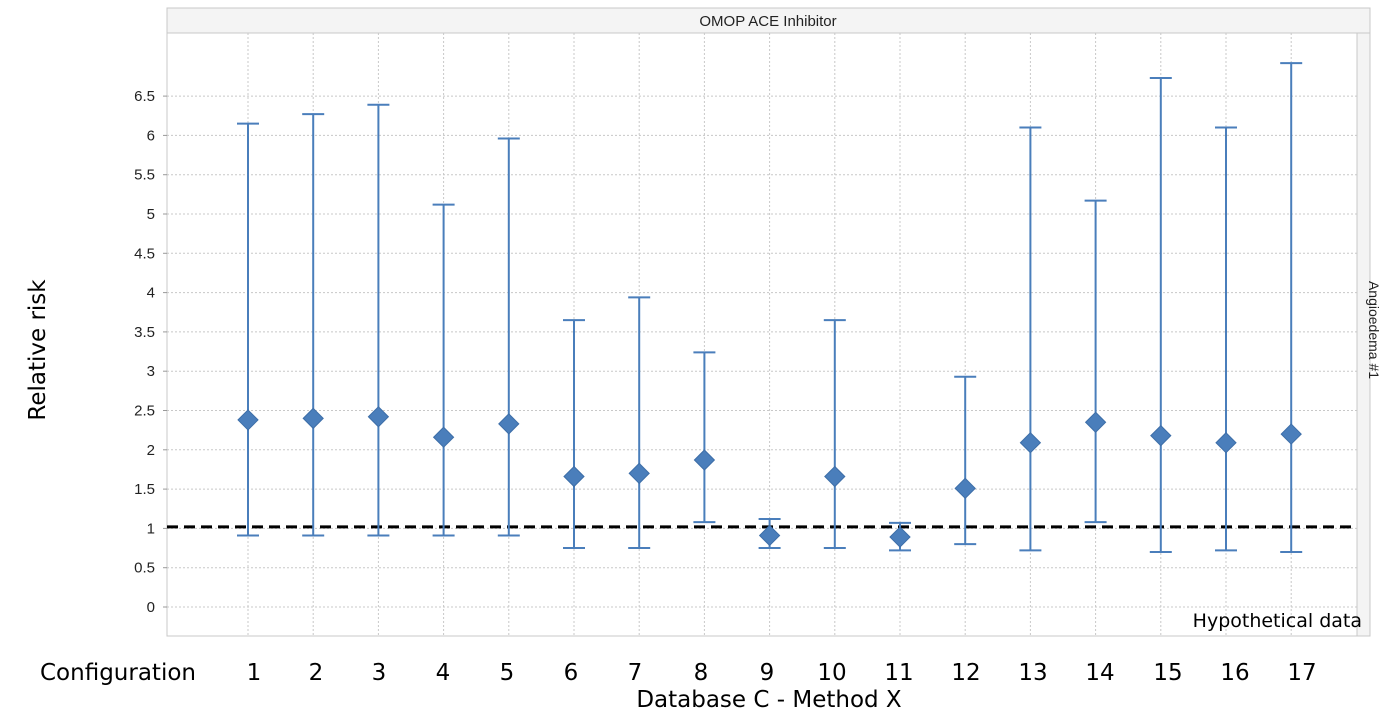  Describe the element at coordinates (144, 332) in the screenshot. I see `y-tick-label: 3.5` at that location.